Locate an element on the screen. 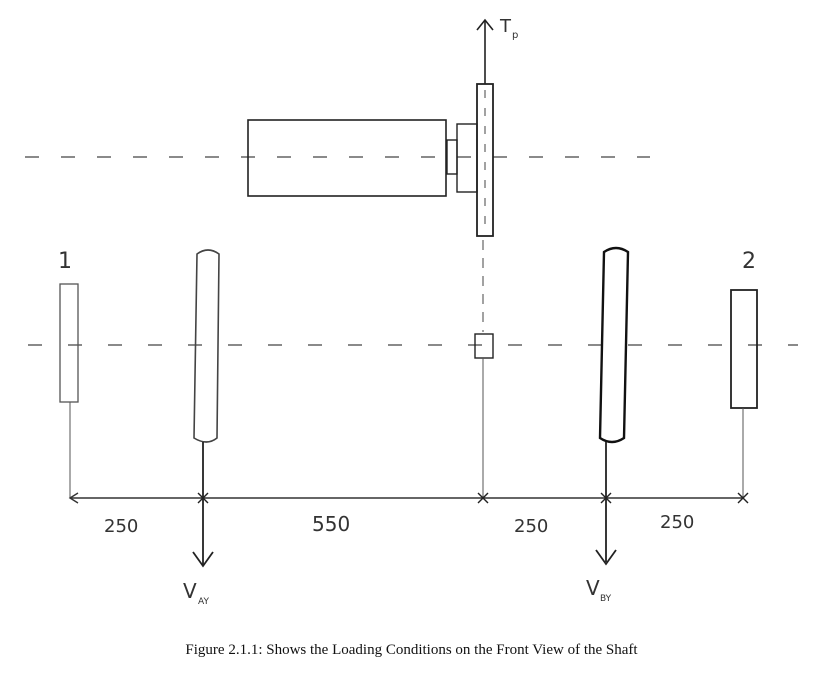  pulley-section-square is located at coordinates (484, 346).